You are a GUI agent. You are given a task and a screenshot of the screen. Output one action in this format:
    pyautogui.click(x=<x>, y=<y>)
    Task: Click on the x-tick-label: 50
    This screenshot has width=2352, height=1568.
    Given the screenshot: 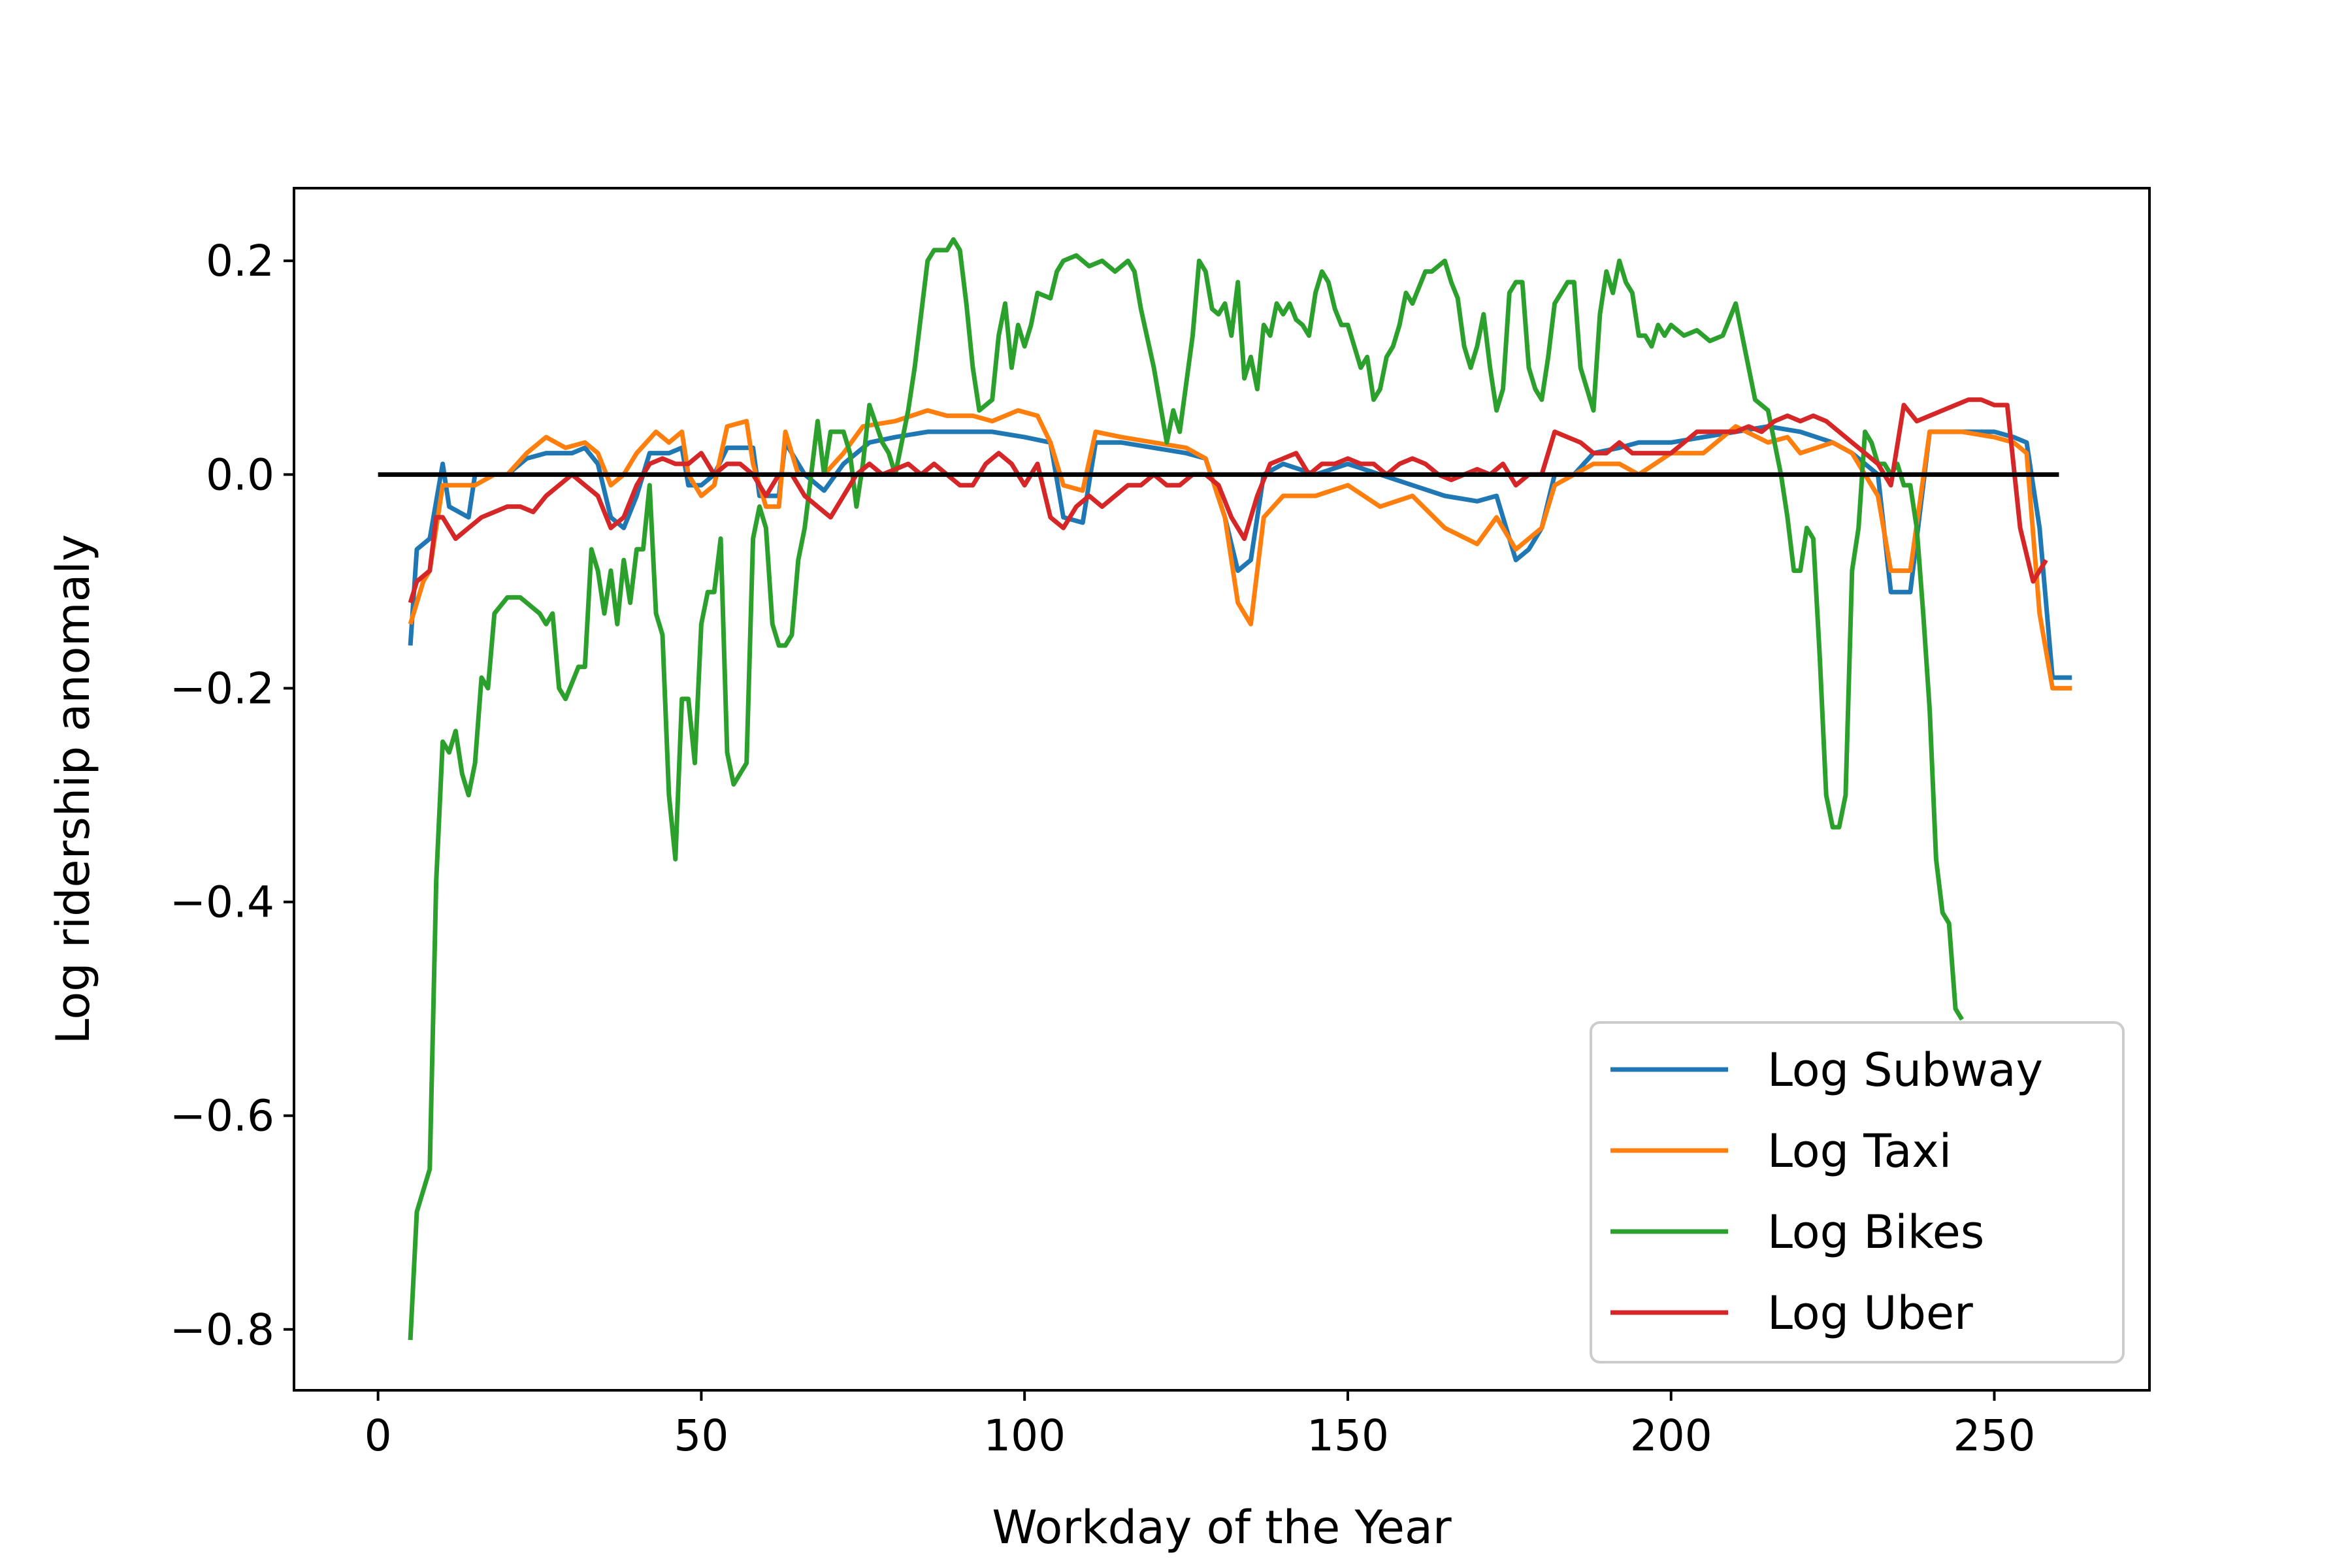 What is the action you would take?
    pyautogui.click(x=701, y=1436)
    